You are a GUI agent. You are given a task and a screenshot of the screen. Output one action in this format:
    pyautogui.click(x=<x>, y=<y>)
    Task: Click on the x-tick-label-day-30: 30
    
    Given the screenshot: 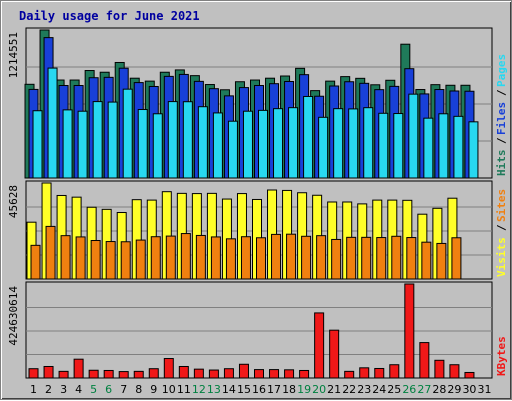 What is the action you would take?
    pyautogui.click(x=469, y=389)
    